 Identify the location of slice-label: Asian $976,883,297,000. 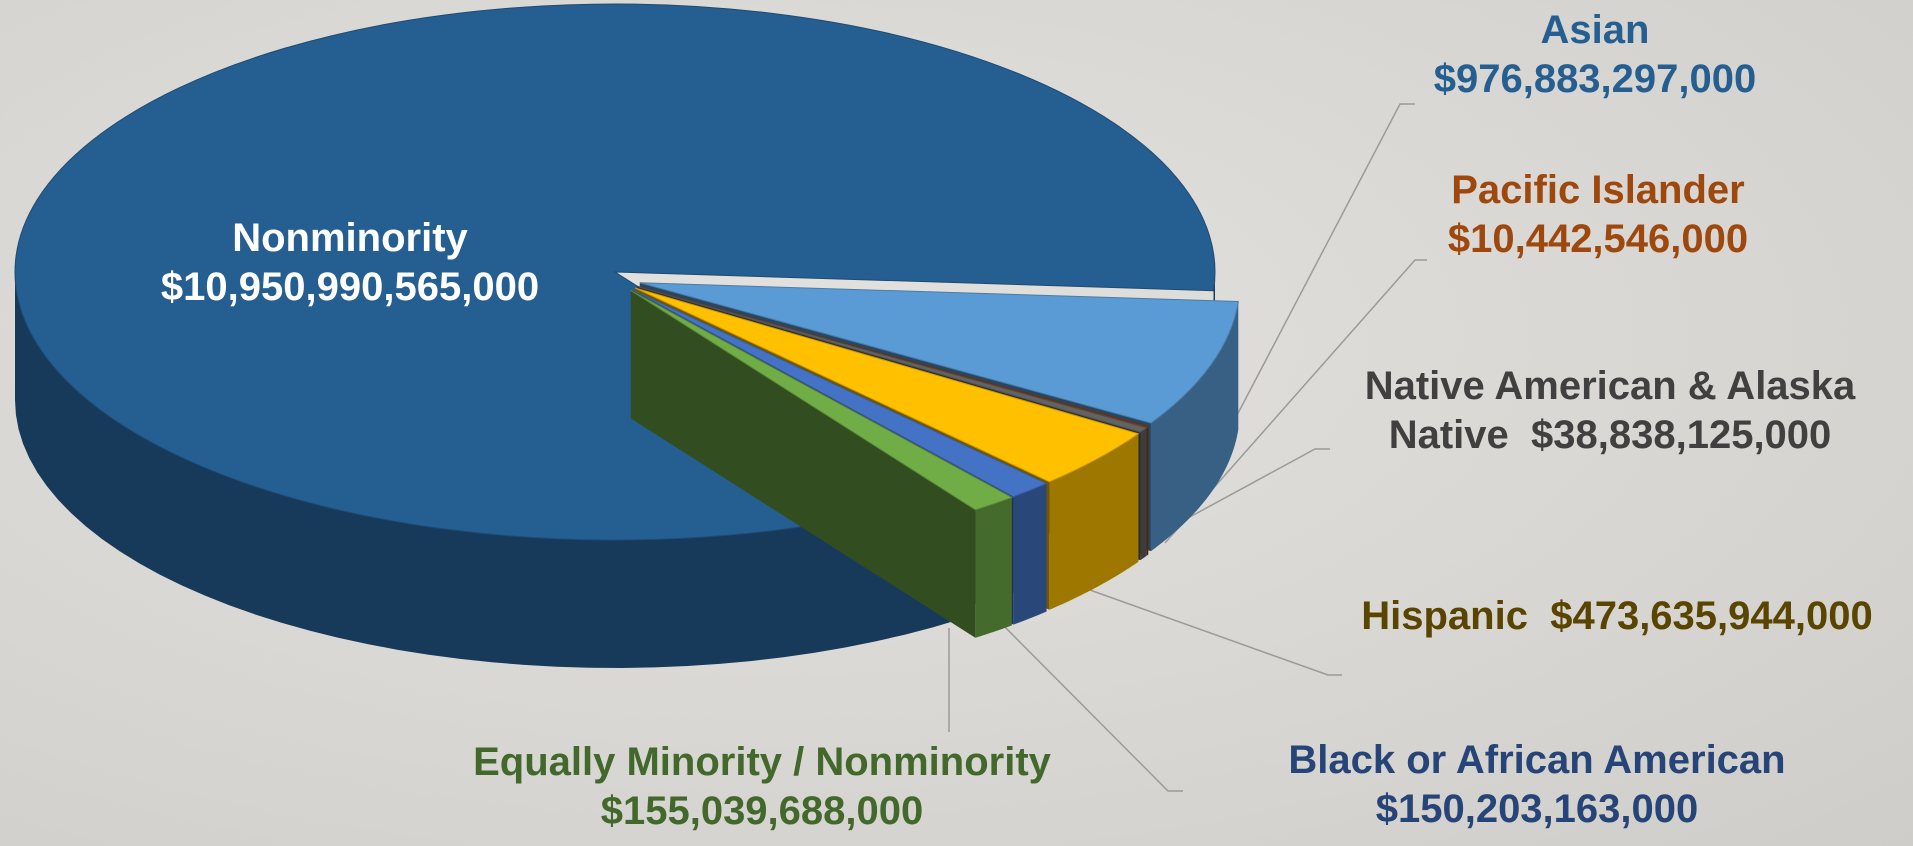
(1595, 55).